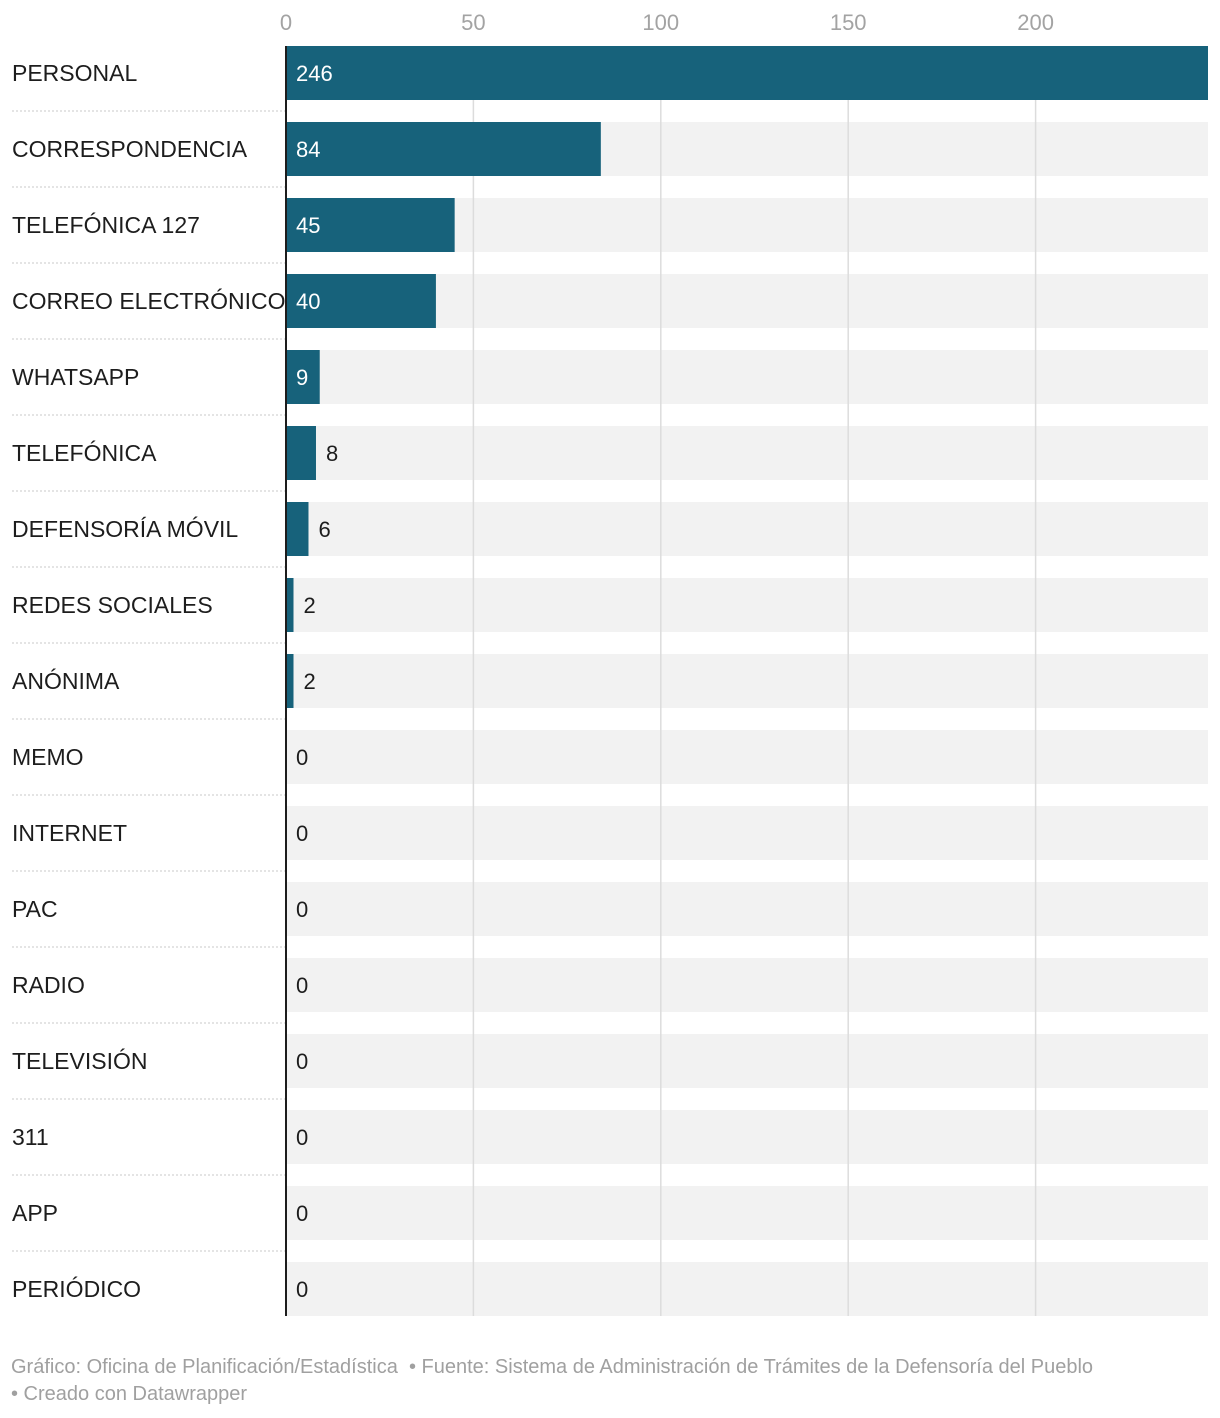 This screenshot has height=1418, width=1220. I want to click on category-label: CORREO ELECTRÓNICO, so click(148, 301).